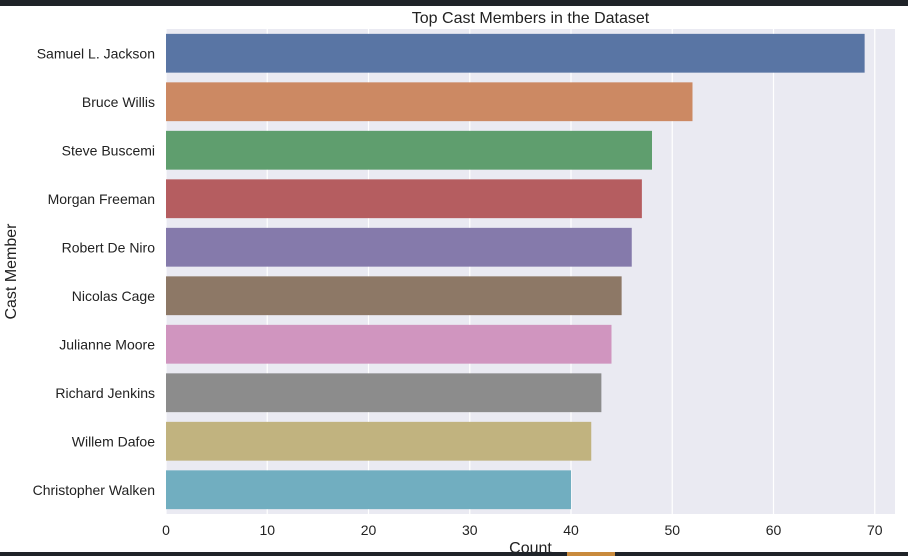 Image resolution: width=908 pixels, height=556 pixels. Describe the element at coordinates (118, 102) in the screenshot. I see `y-tick-label: Bruce Willis` at that location.